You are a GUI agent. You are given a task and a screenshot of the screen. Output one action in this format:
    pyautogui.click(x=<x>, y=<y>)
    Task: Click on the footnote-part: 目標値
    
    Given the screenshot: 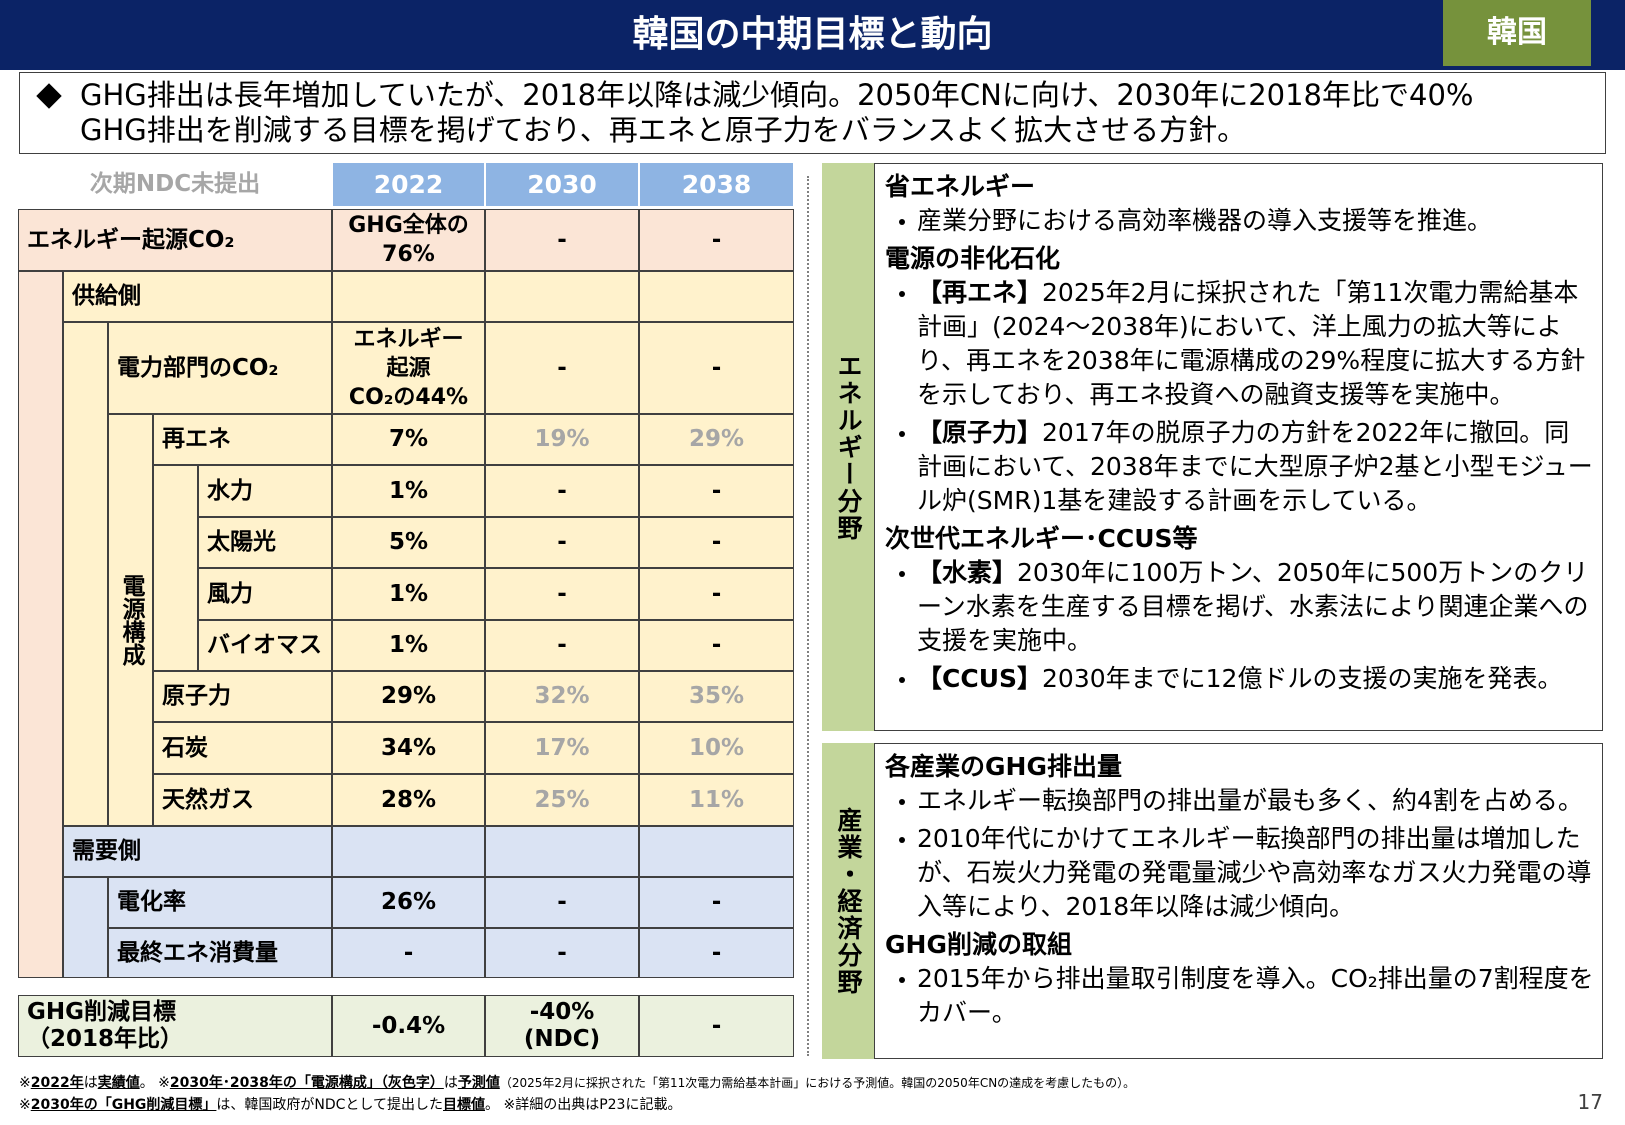 What is the action you would take?
    pyautogui.click(x=464, y=1105)
    